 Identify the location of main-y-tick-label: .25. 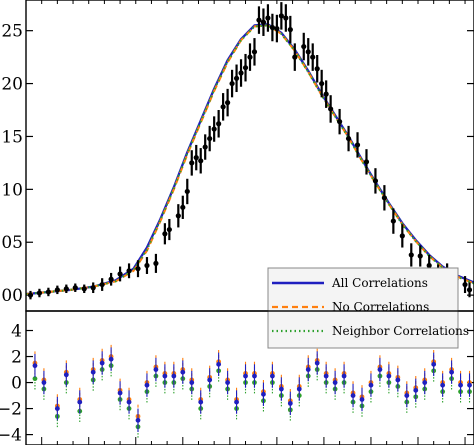
(11, 32).